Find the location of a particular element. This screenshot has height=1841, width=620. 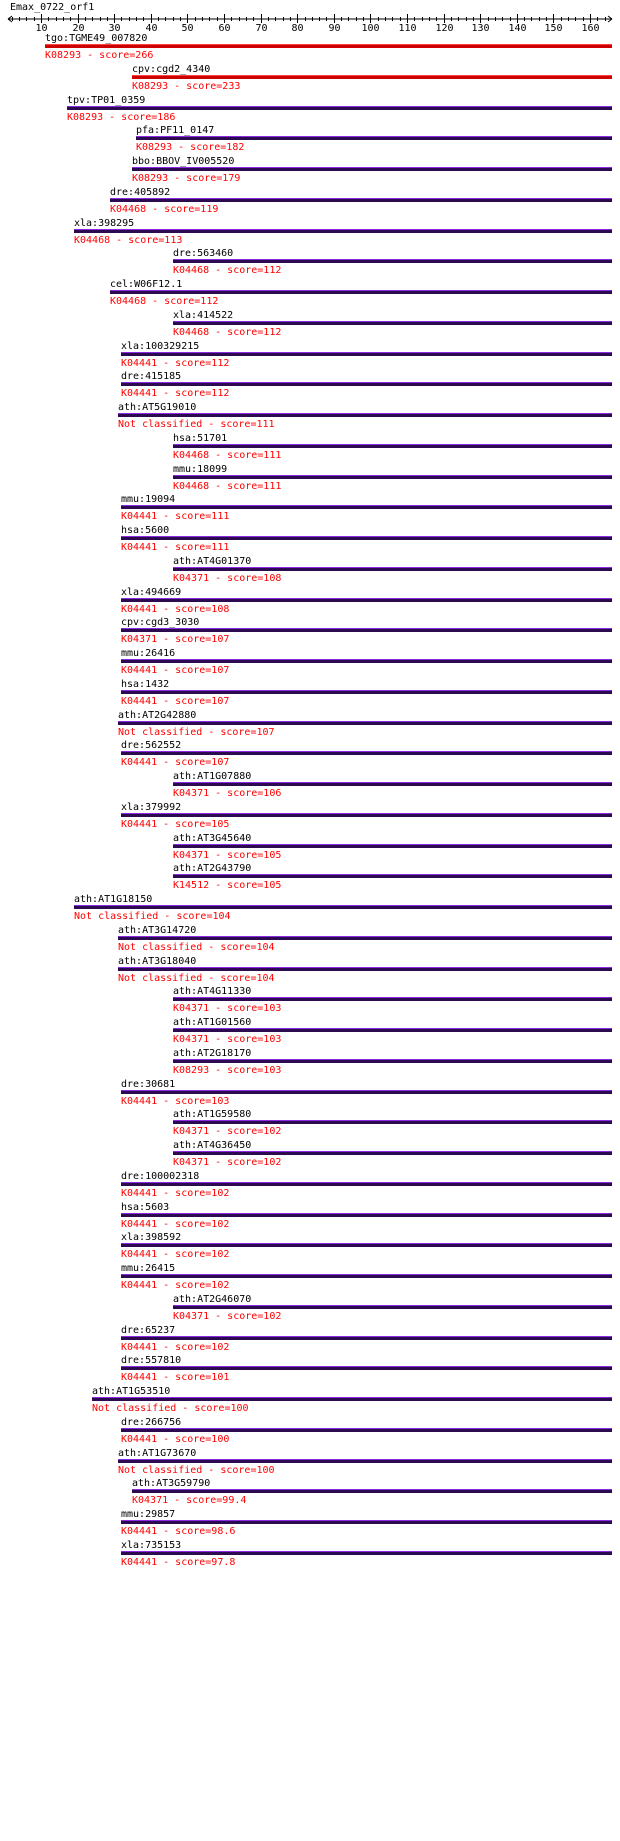

hit-name: xla:398592 is located at coordinates (151, 1237).